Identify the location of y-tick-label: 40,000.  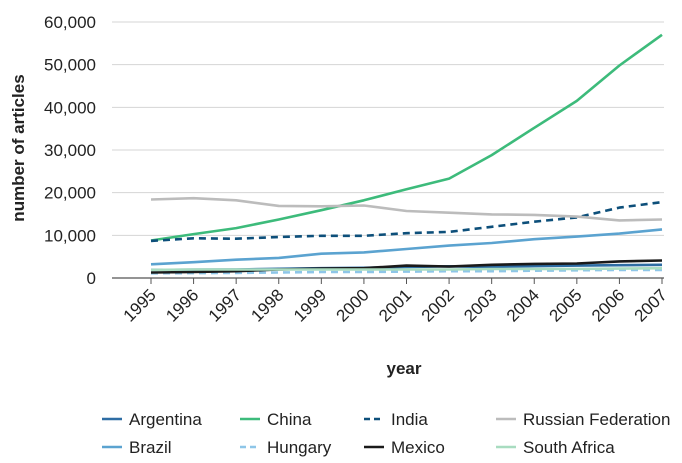
(70, 107).